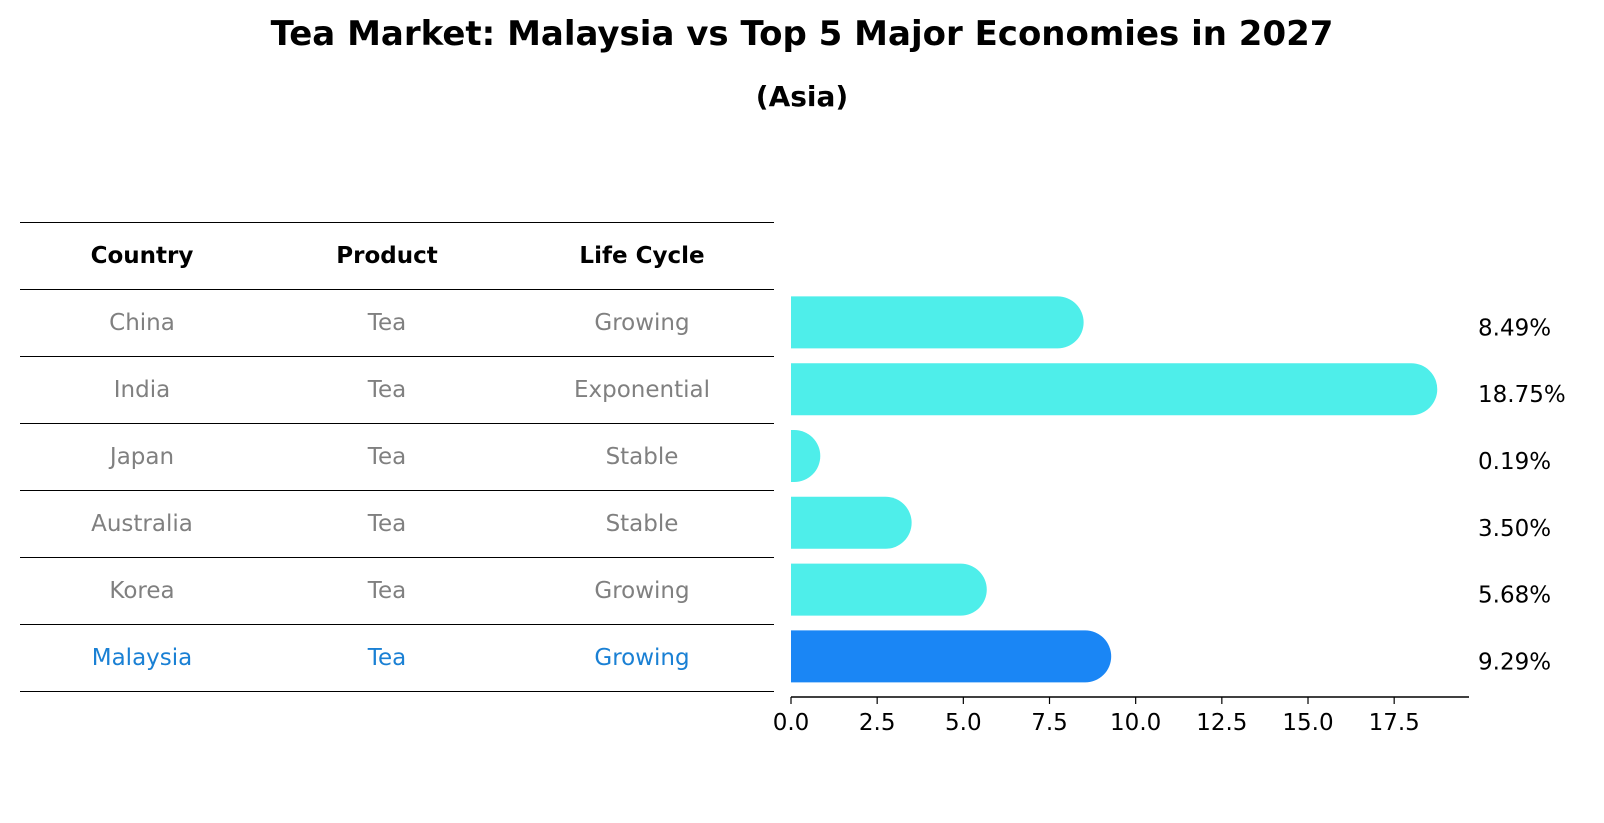  What do you see at coordinates (142, 457) in the screenshot?
I see `cell-country: Japan` at bounding box center [142, 457].